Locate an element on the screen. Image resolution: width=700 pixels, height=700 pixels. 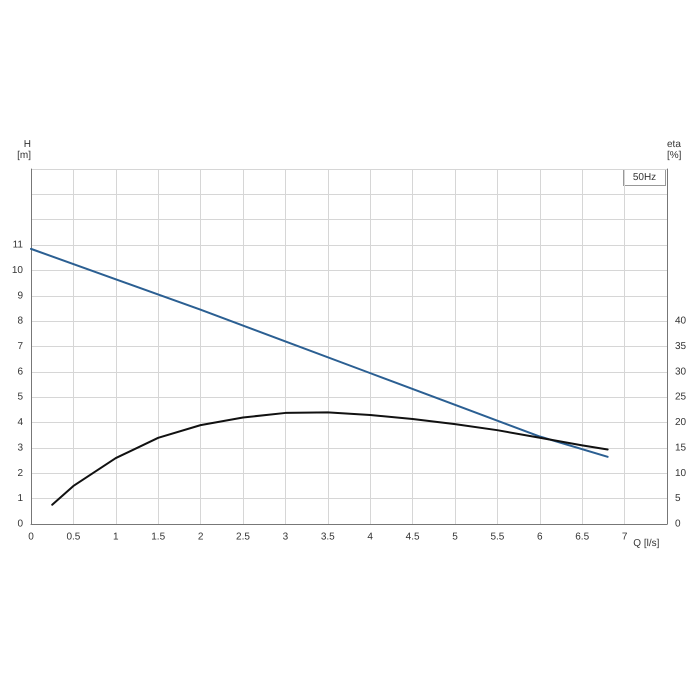
x-tick-label: 3 is located at coordinates (285, 537).